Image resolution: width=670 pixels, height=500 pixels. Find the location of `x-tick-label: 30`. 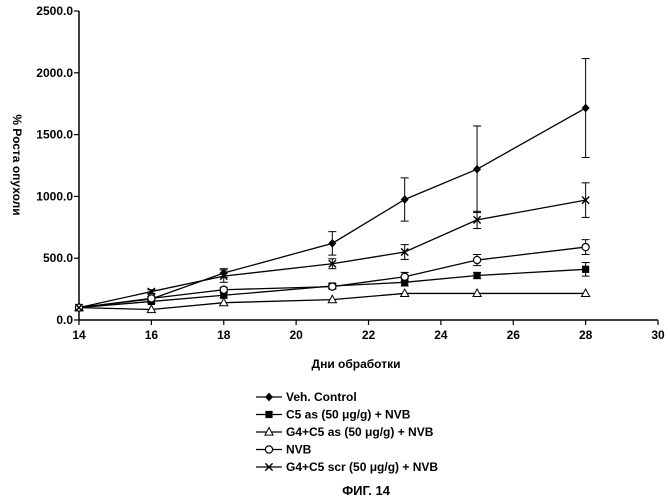

x-tick-label: 30 is located at coordinates (658, 335).